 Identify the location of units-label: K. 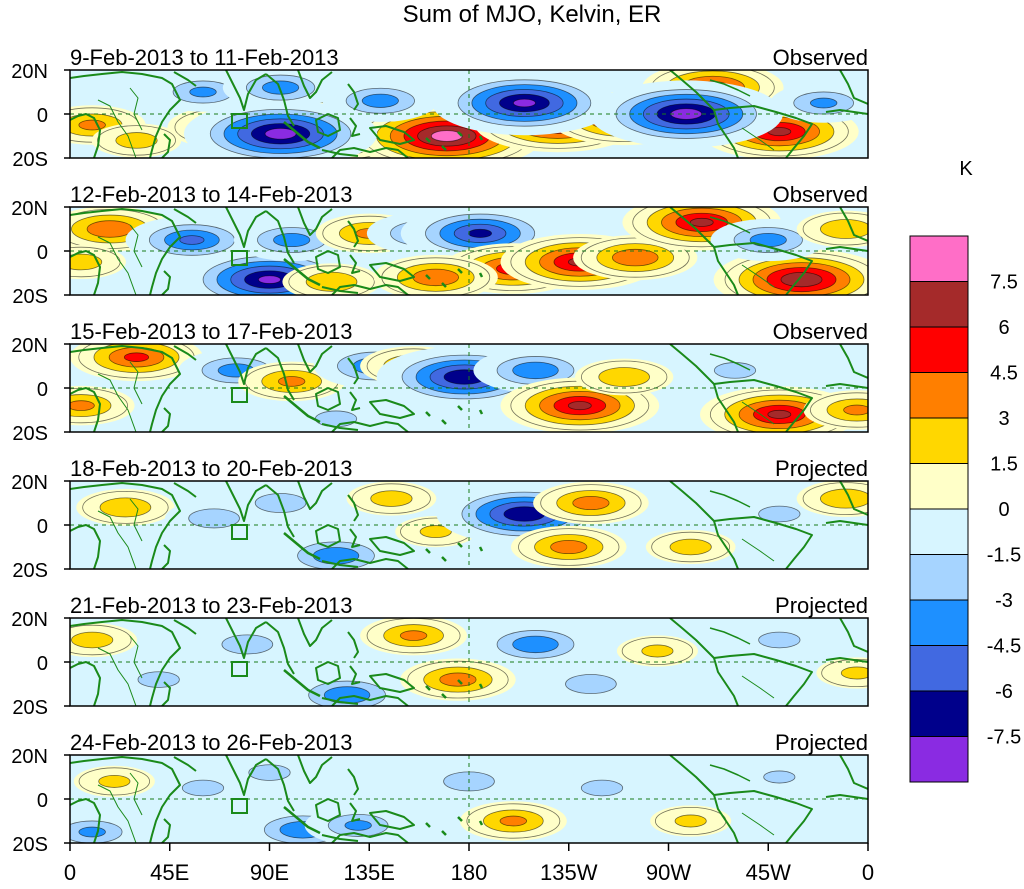
(966, 169).